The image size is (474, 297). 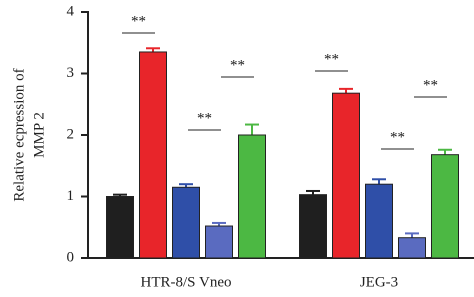 I want to click on y-tick-label: 1, so click(x=71, y=196).